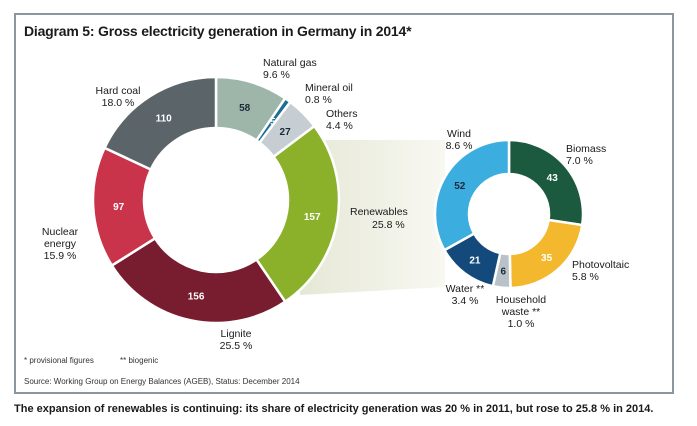 Image resolution: width=697 pixels, height=426 pixels. Describe the element at coordinates (118, 103) in the screenshot. I see `pct-hard-coal: 18.0 %` at that location.